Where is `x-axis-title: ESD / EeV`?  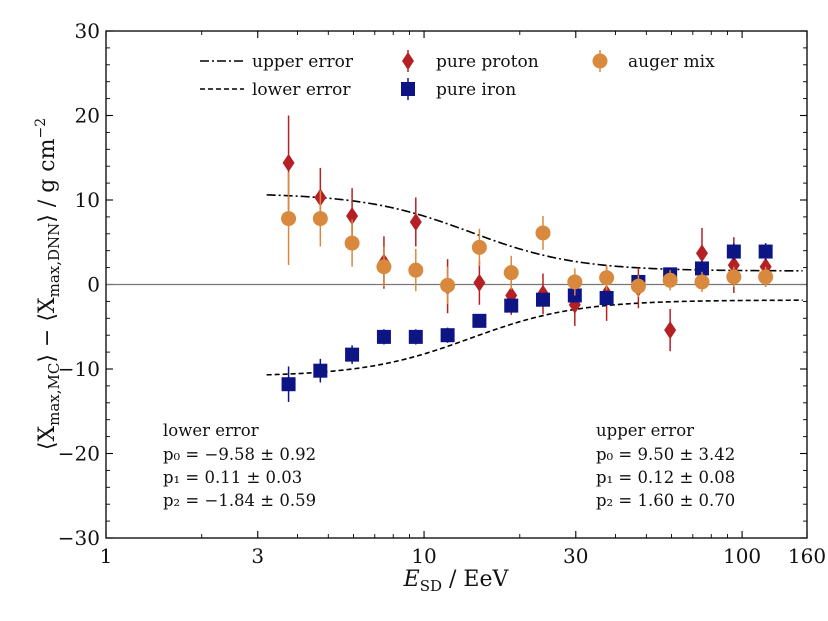 x-axis-title: ESD / EeV is located at coordinates (456, 581).